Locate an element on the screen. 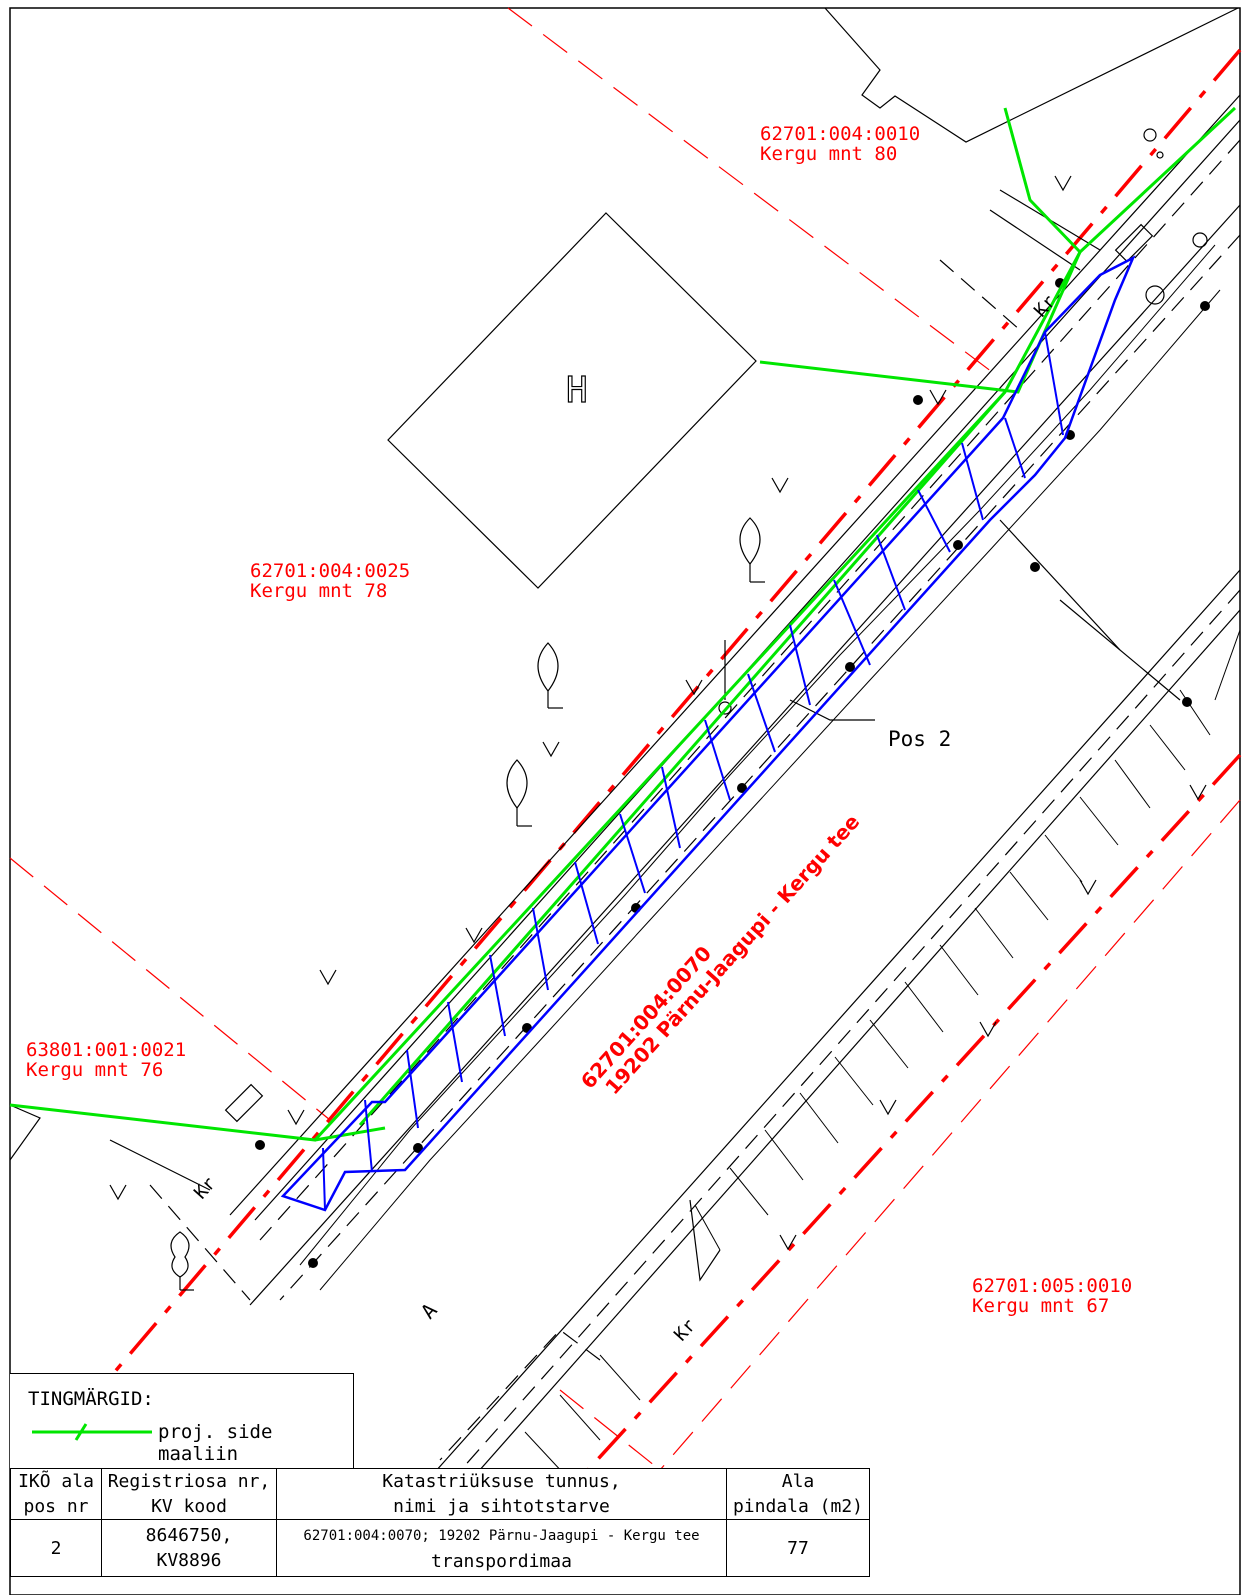  cell-pos: 2 is located at coordinates (56, 1548).